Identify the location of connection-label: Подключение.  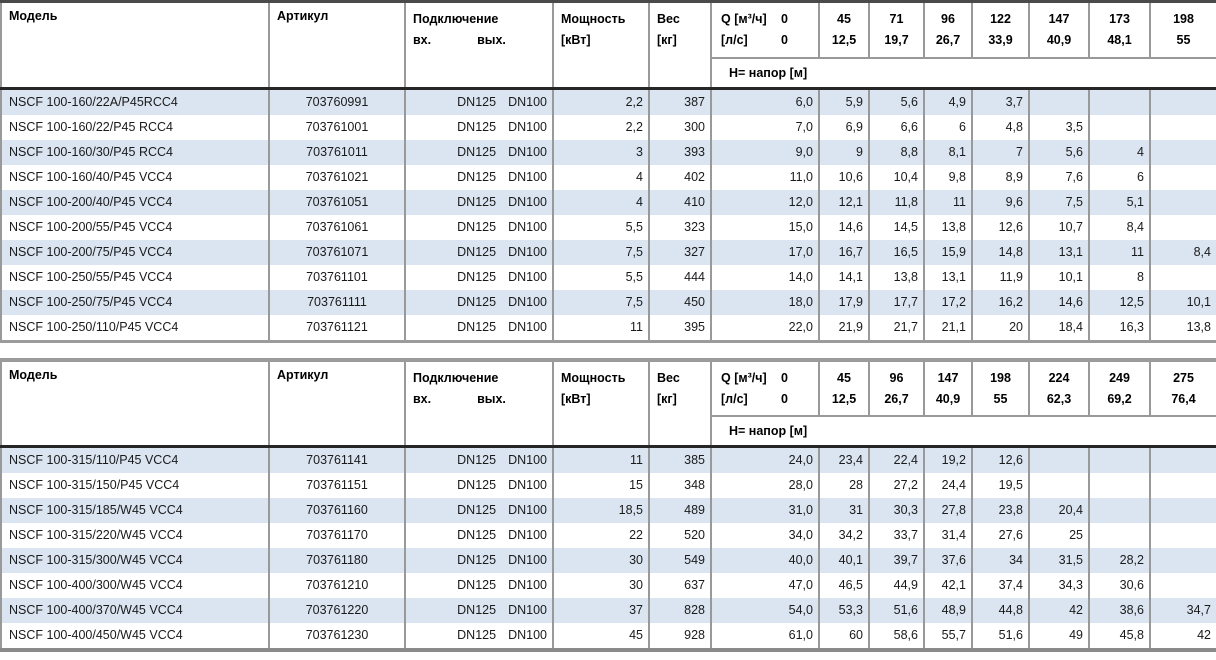
(456, 377).